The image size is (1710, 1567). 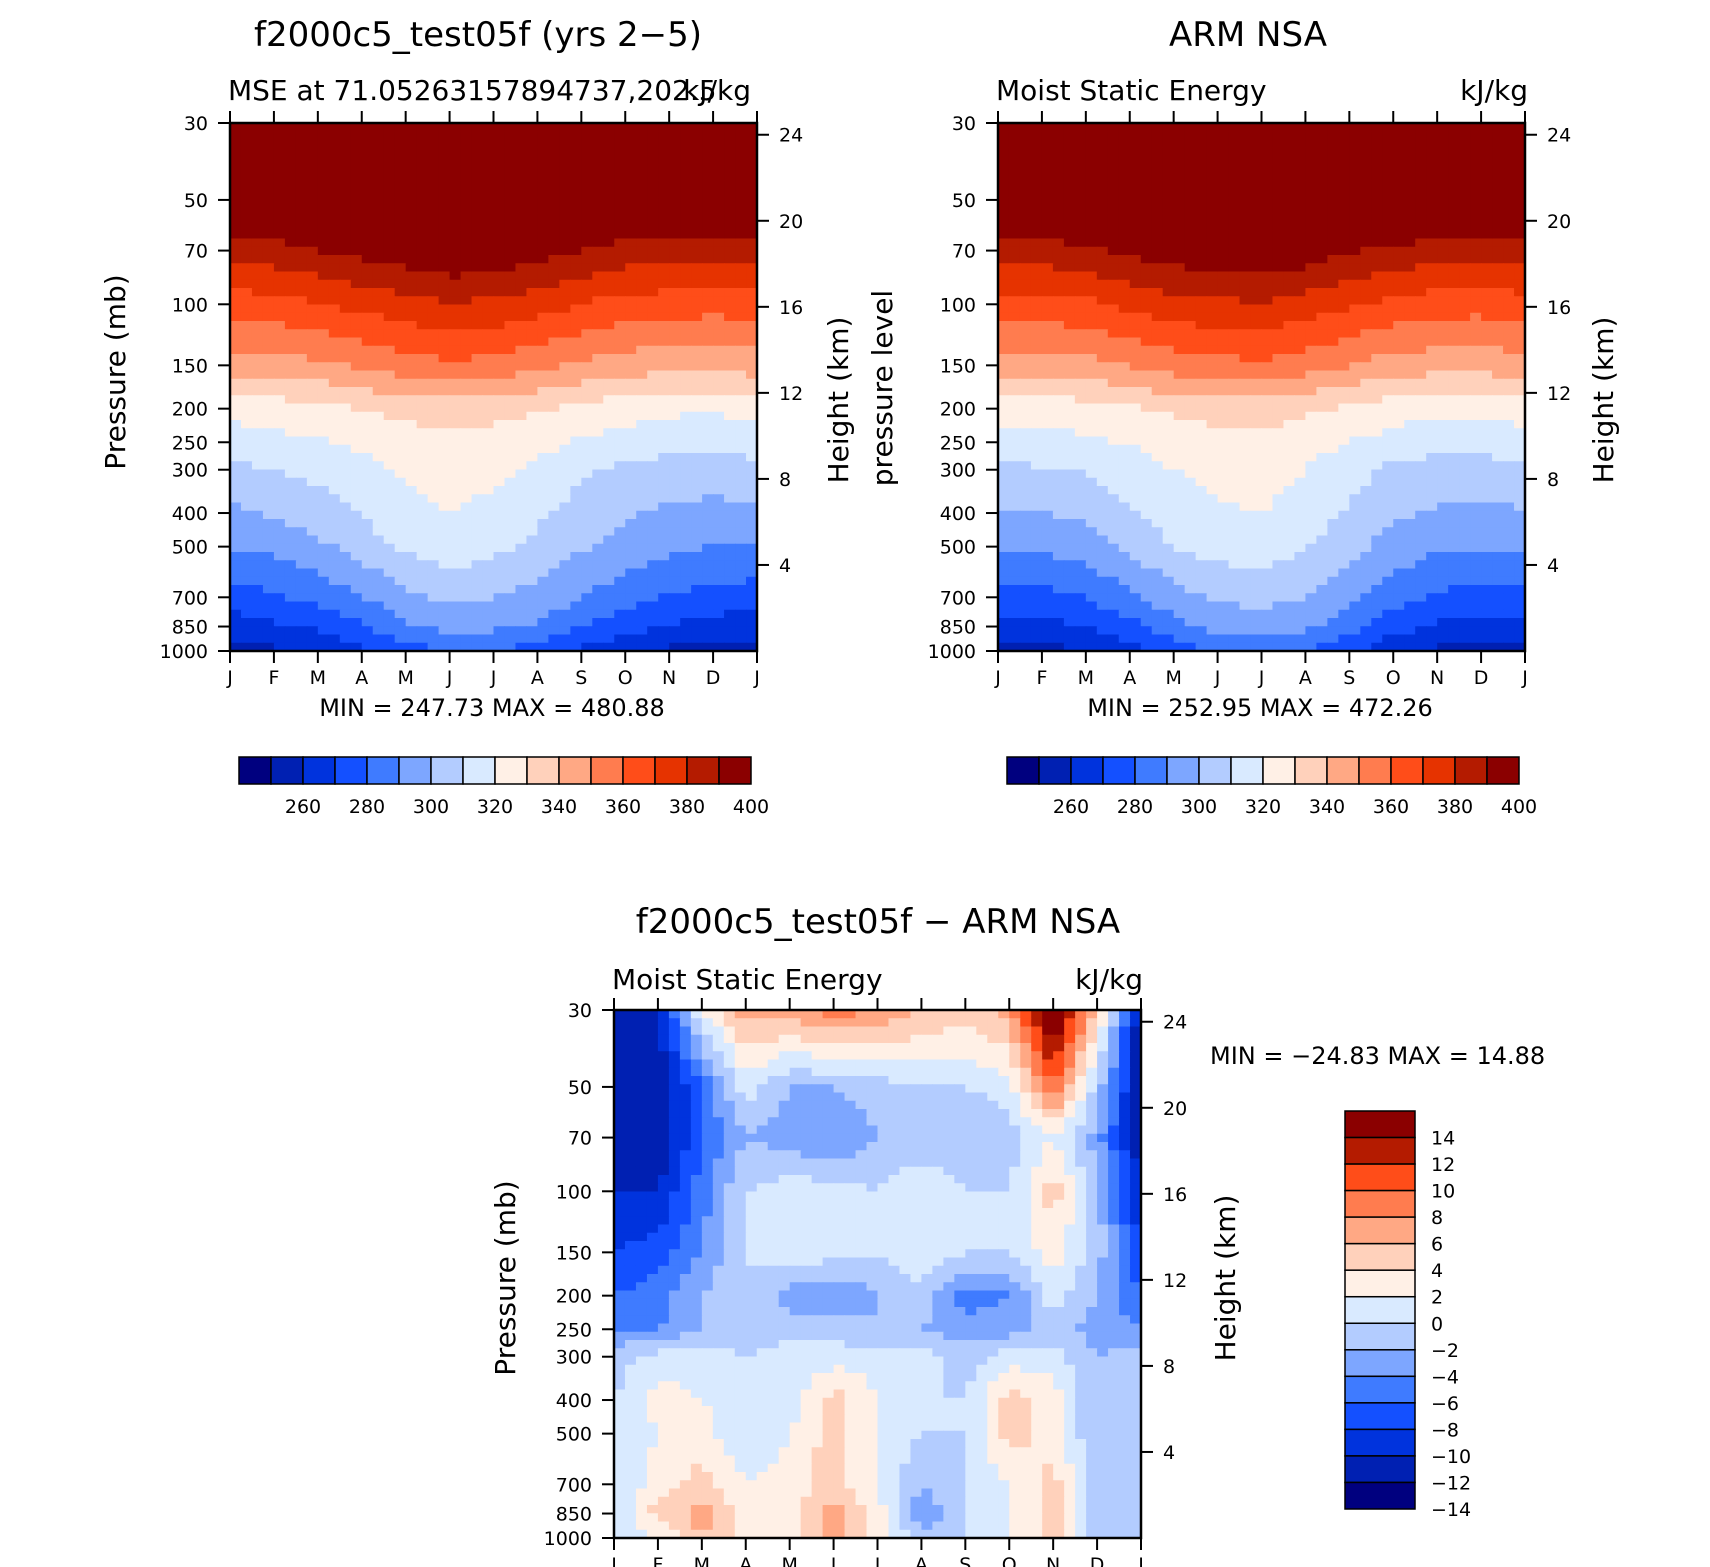 I want to click on model-colorbar-label: 280, so click(x=367, y=807).